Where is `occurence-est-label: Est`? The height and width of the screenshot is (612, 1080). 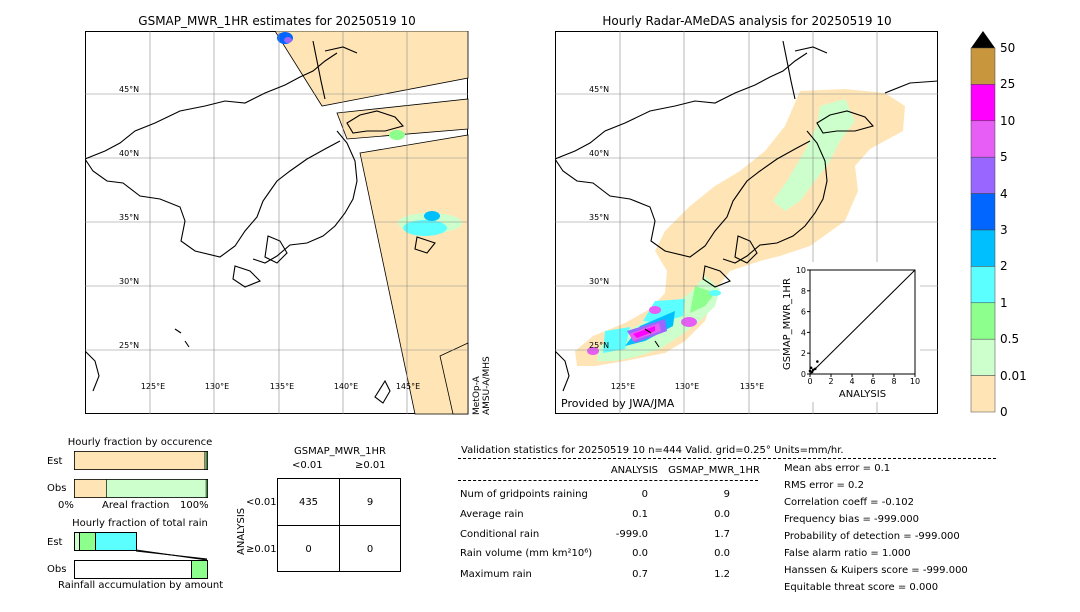 occurence-est-label: Est is located at coordinates (55, 461).